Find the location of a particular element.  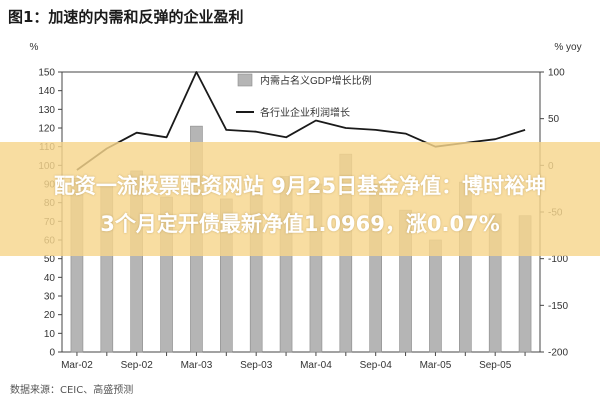

x-axis-tick-label: Mar-02 is located at coordinates (77, 365).